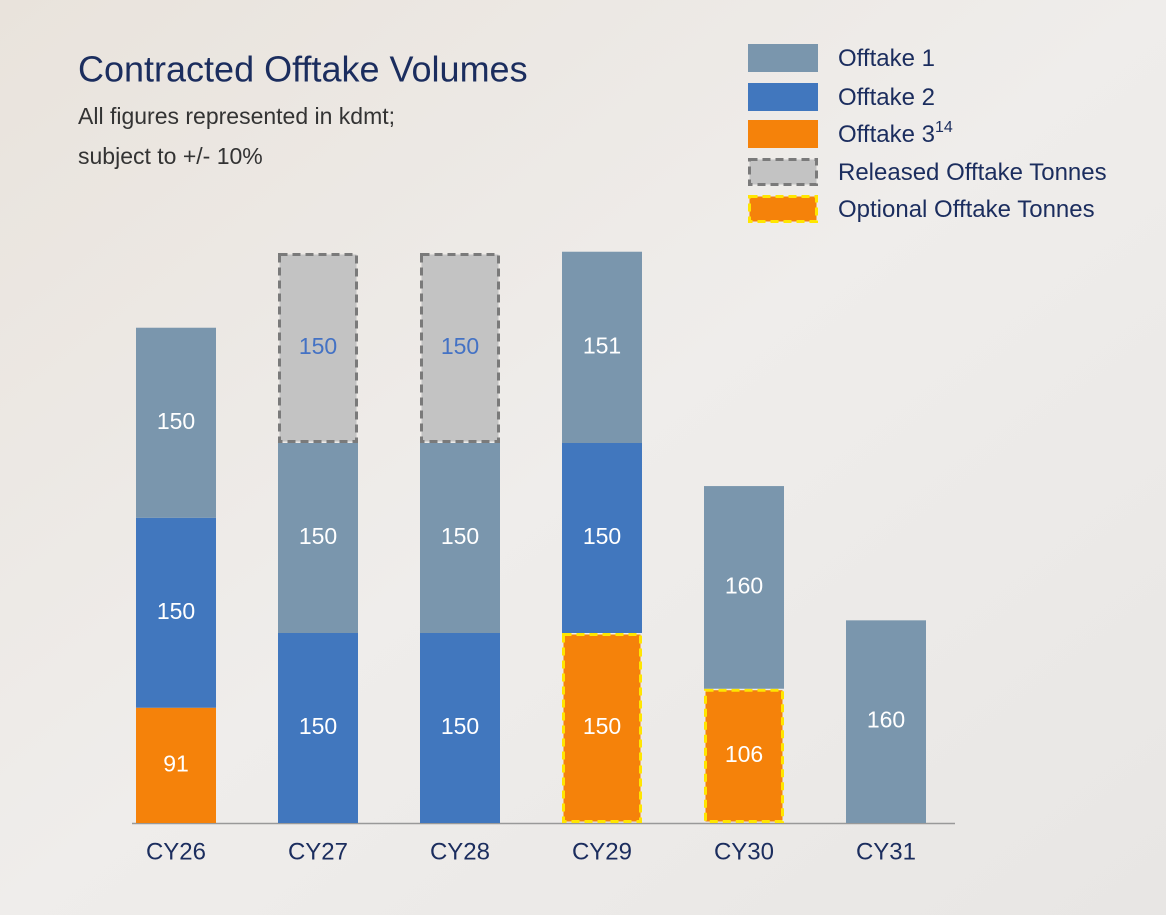 This screenshot has height=915, width=1166. What do you see at coordinates (318, 851) in the screenshot?
I see `x-tick-label: CY27` at bounding box center [318, 851].